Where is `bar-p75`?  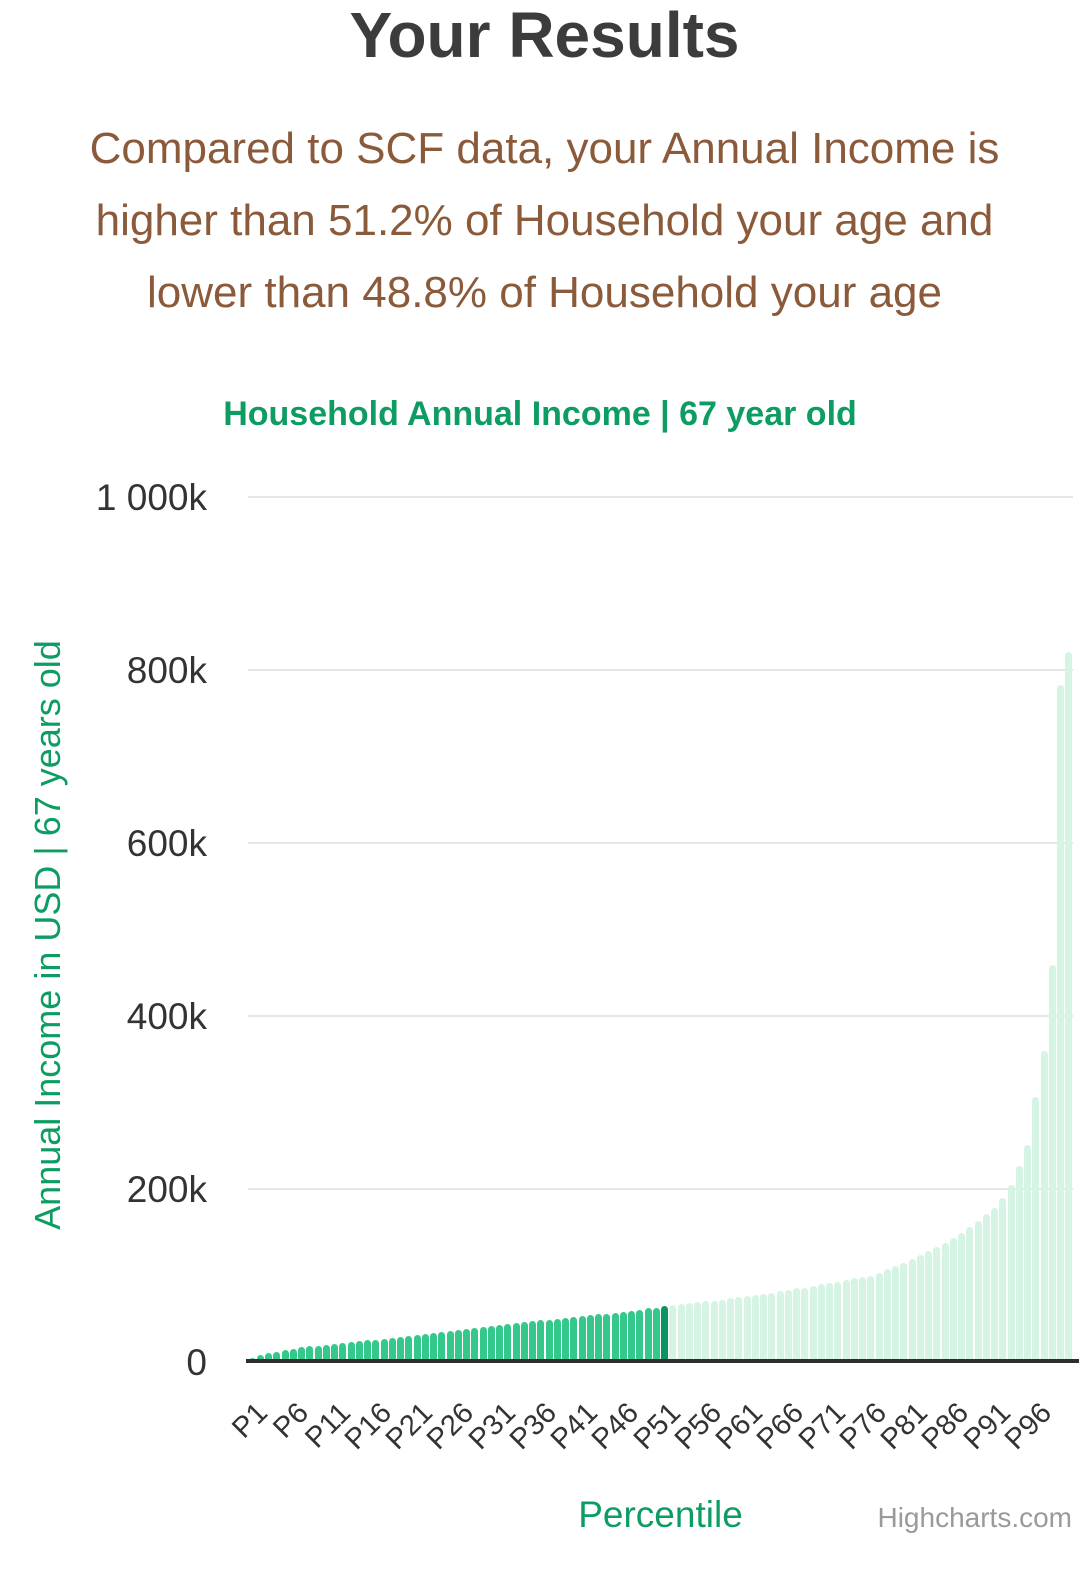 bar-p75 is located at coordinates (863, 1319).